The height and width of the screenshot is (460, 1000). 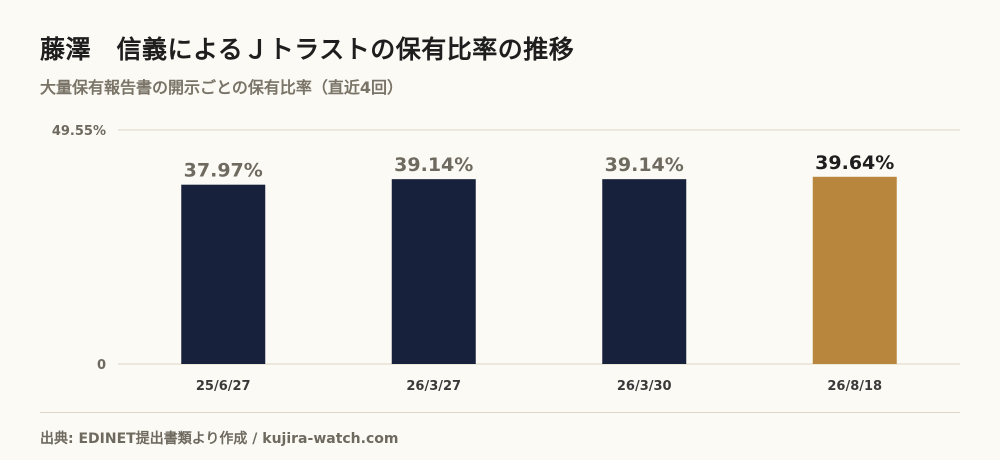 I want to click on x-tick-label: 25/6/27, so click(x=223, y=386).